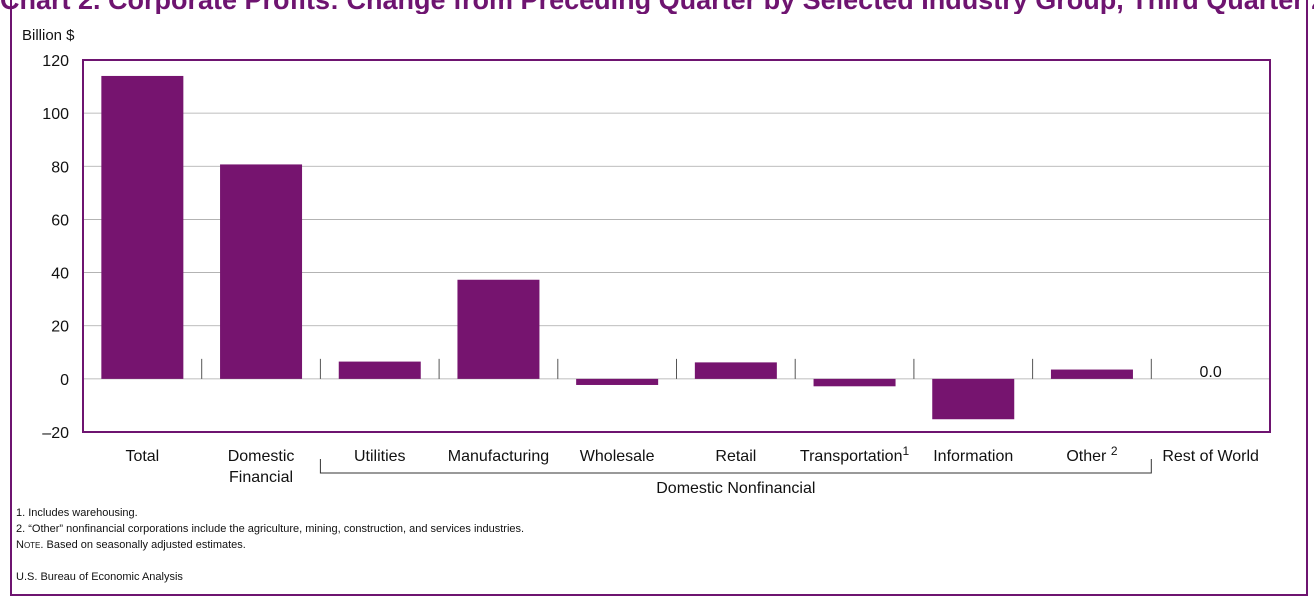 Image resolution: width=1314 pixels, height=602 pixels. What do you see at coordinates (60, 274) in the screenshot?
I see `y-tick-label: 40` at bounding box center [60, 274].